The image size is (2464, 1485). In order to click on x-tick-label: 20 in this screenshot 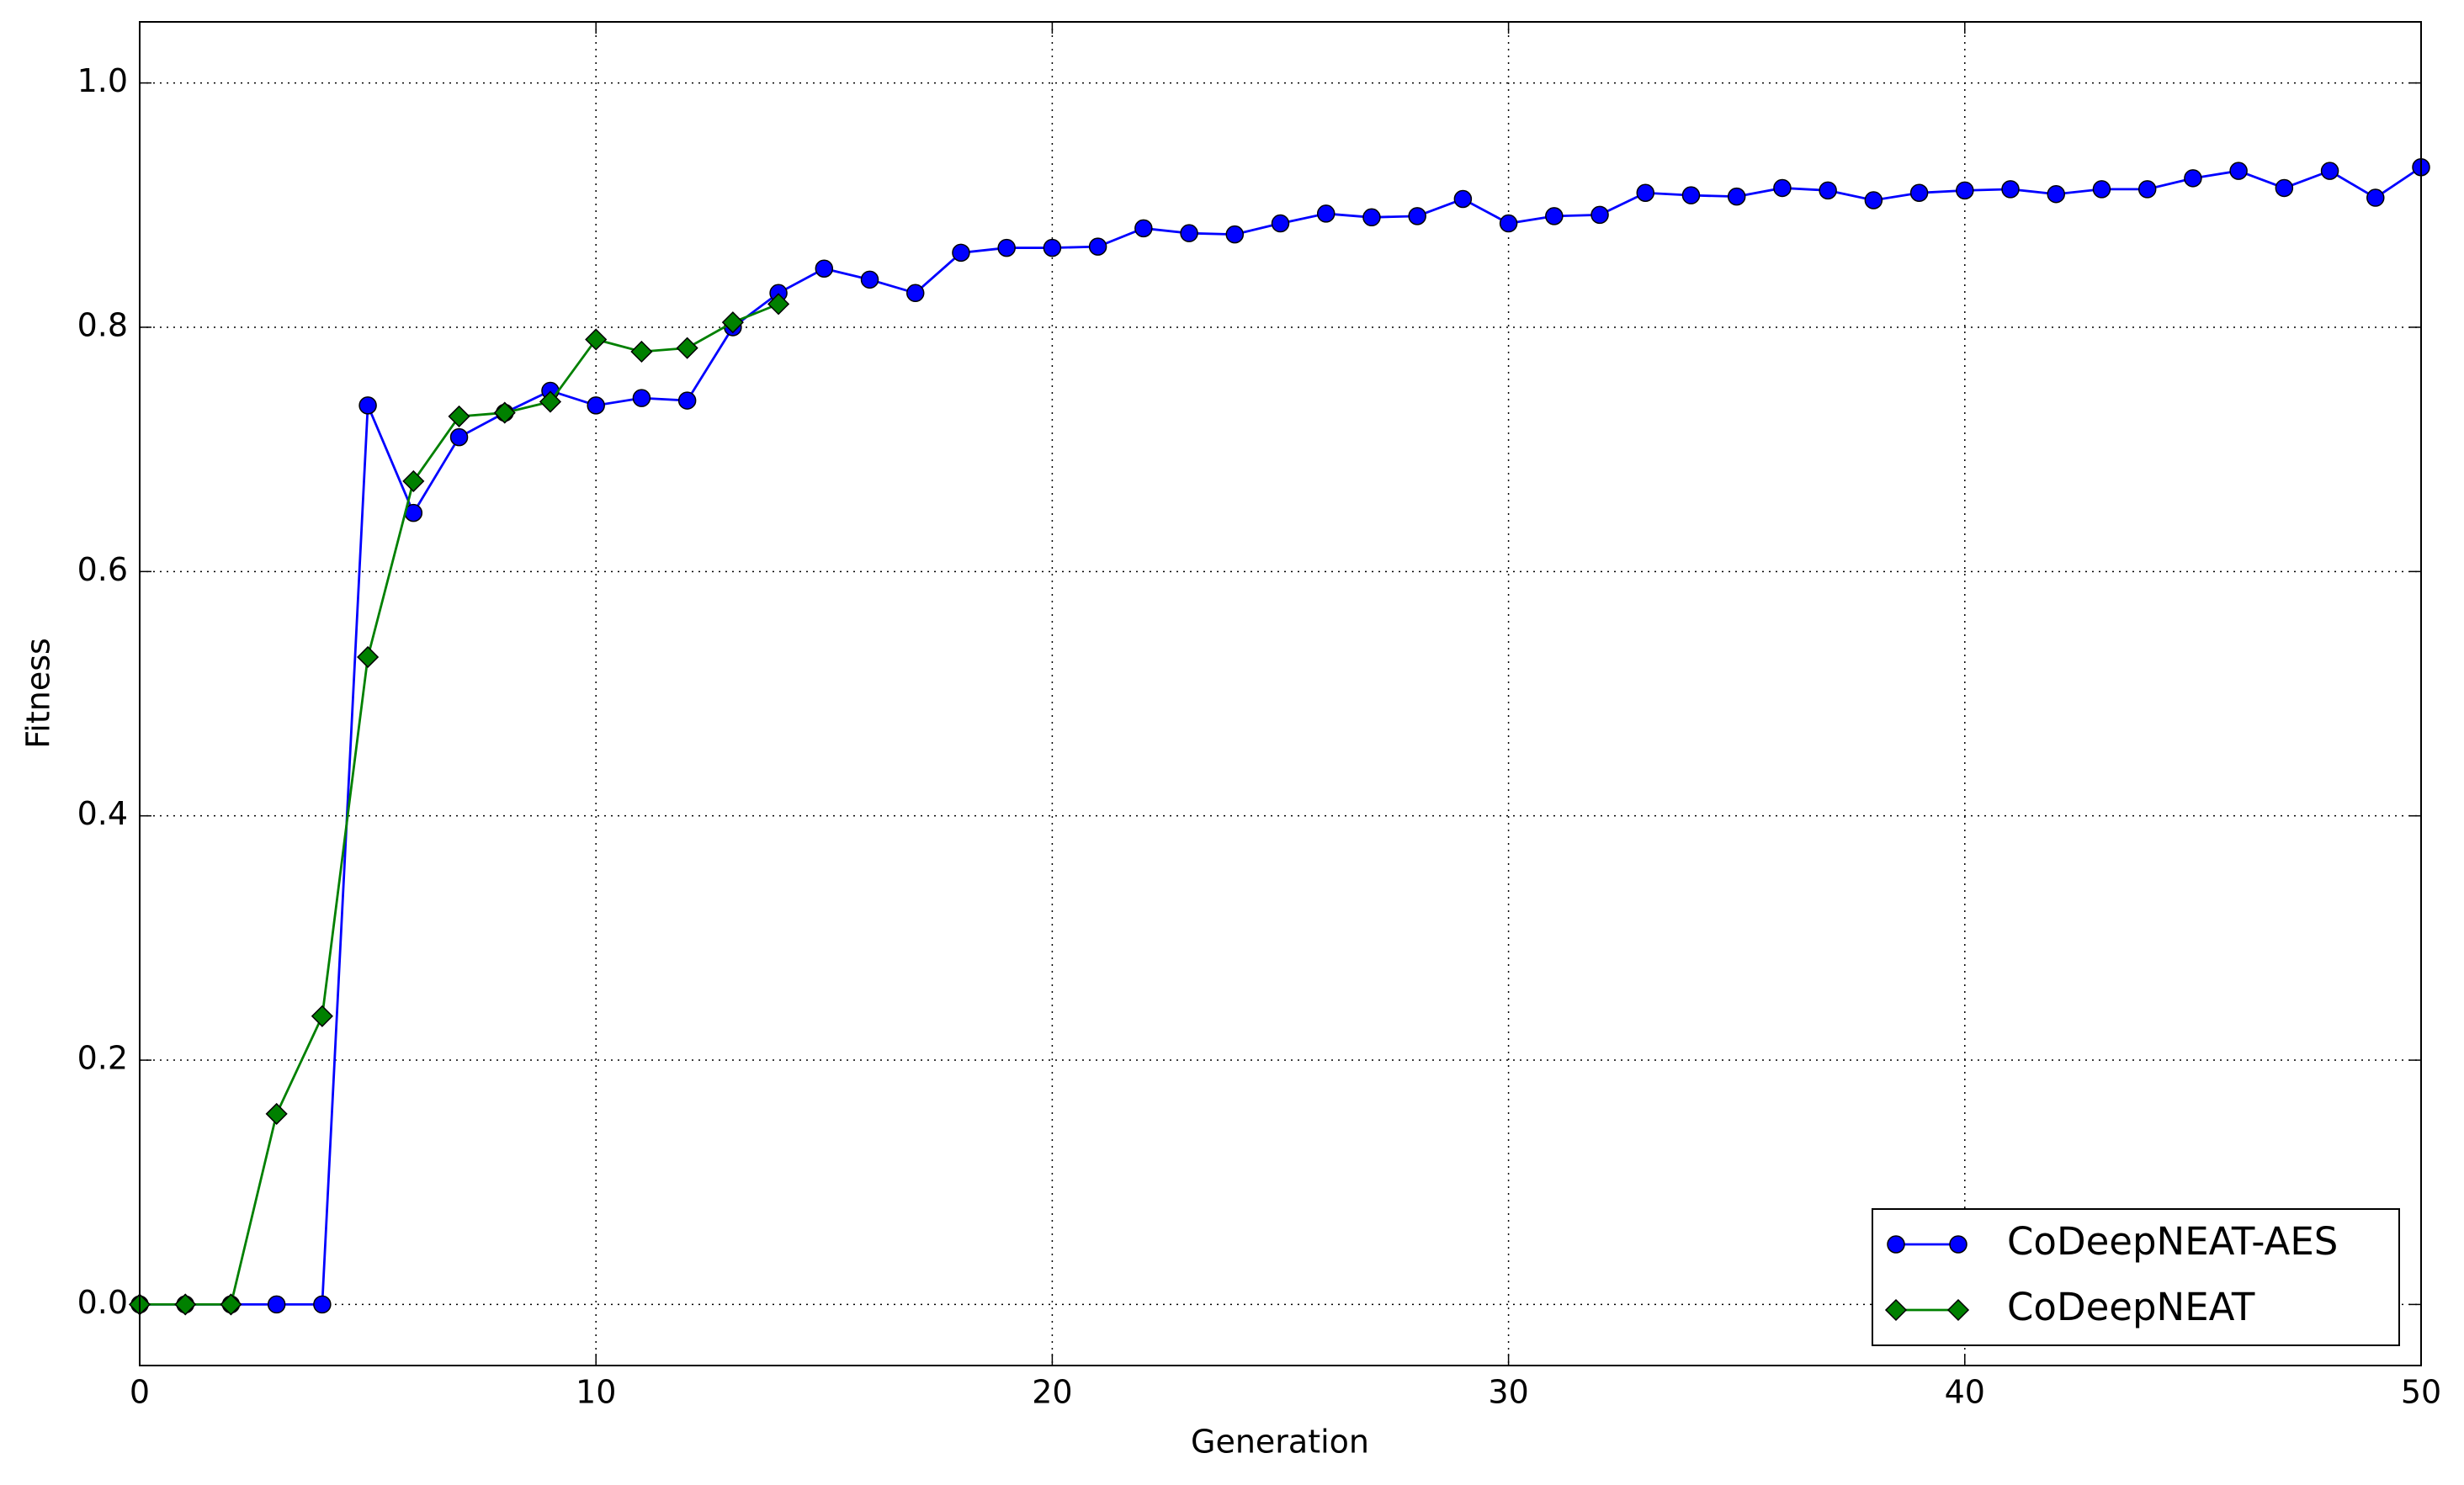, I will do `click(1052, 1392)`.